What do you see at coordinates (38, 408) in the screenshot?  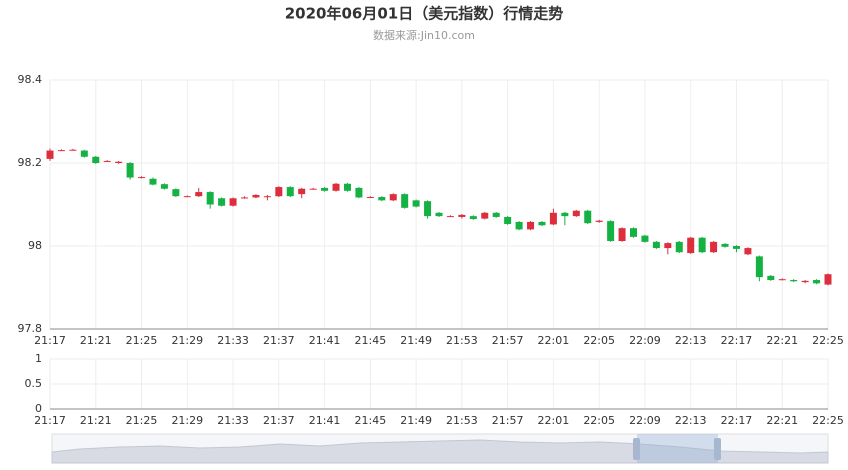 I see `y-tick-label: 0` at bounding box center [38, 408].